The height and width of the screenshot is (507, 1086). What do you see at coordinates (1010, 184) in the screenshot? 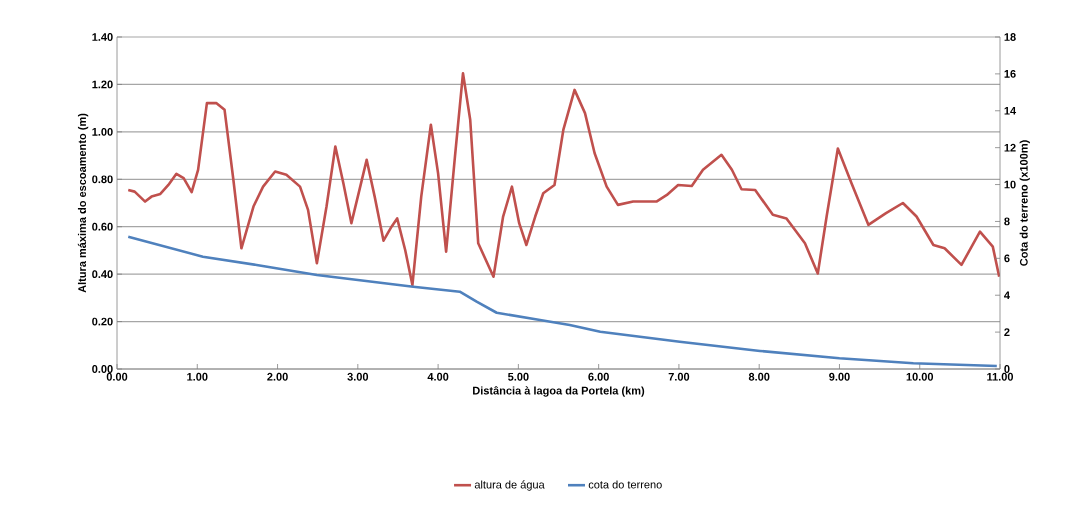
I see `y2-tick-label: 10` at bounding box center [1010, 184].